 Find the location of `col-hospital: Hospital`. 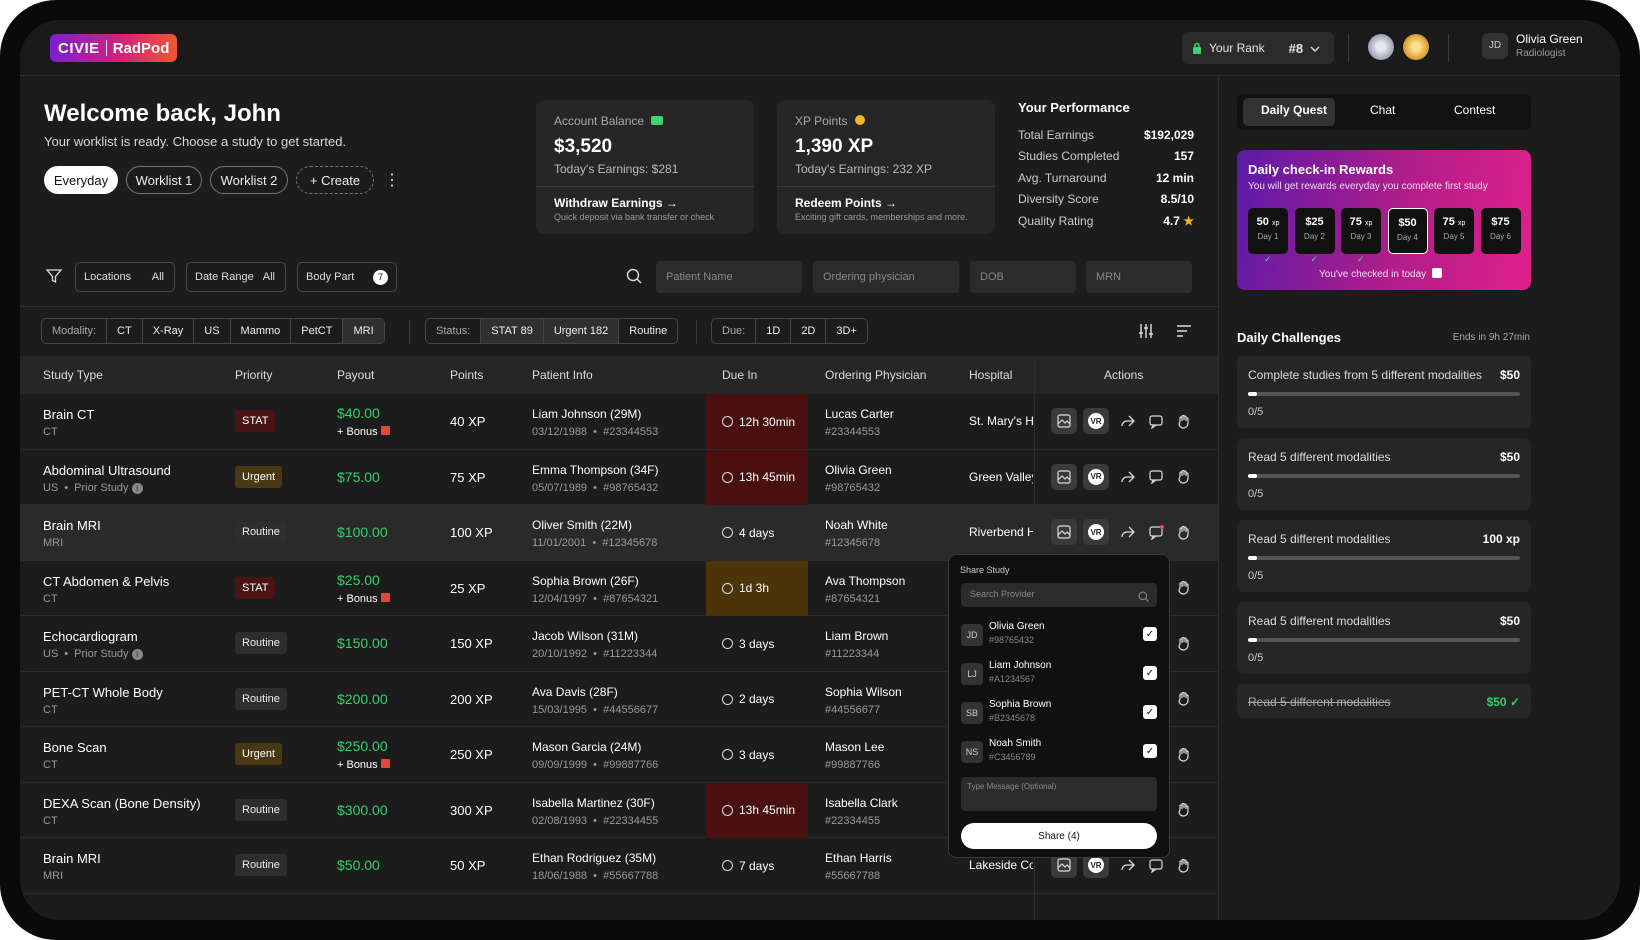

col-hospital: Hospital is located at coordinates (991, 375).